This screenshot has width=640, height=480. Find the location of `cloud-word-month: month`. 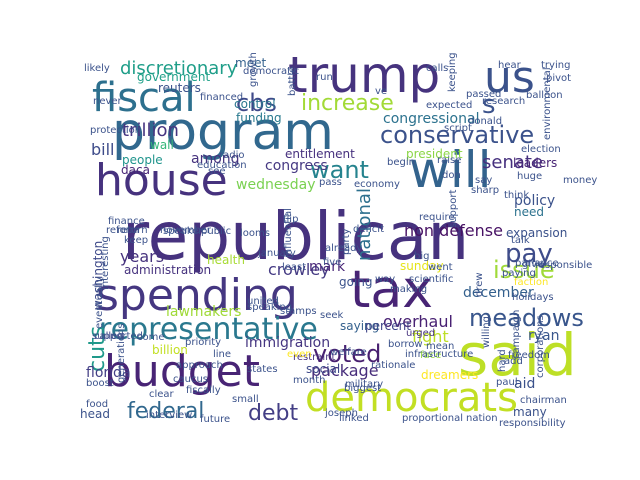

cloud-word-month: month is located at coordinates (309, 380).